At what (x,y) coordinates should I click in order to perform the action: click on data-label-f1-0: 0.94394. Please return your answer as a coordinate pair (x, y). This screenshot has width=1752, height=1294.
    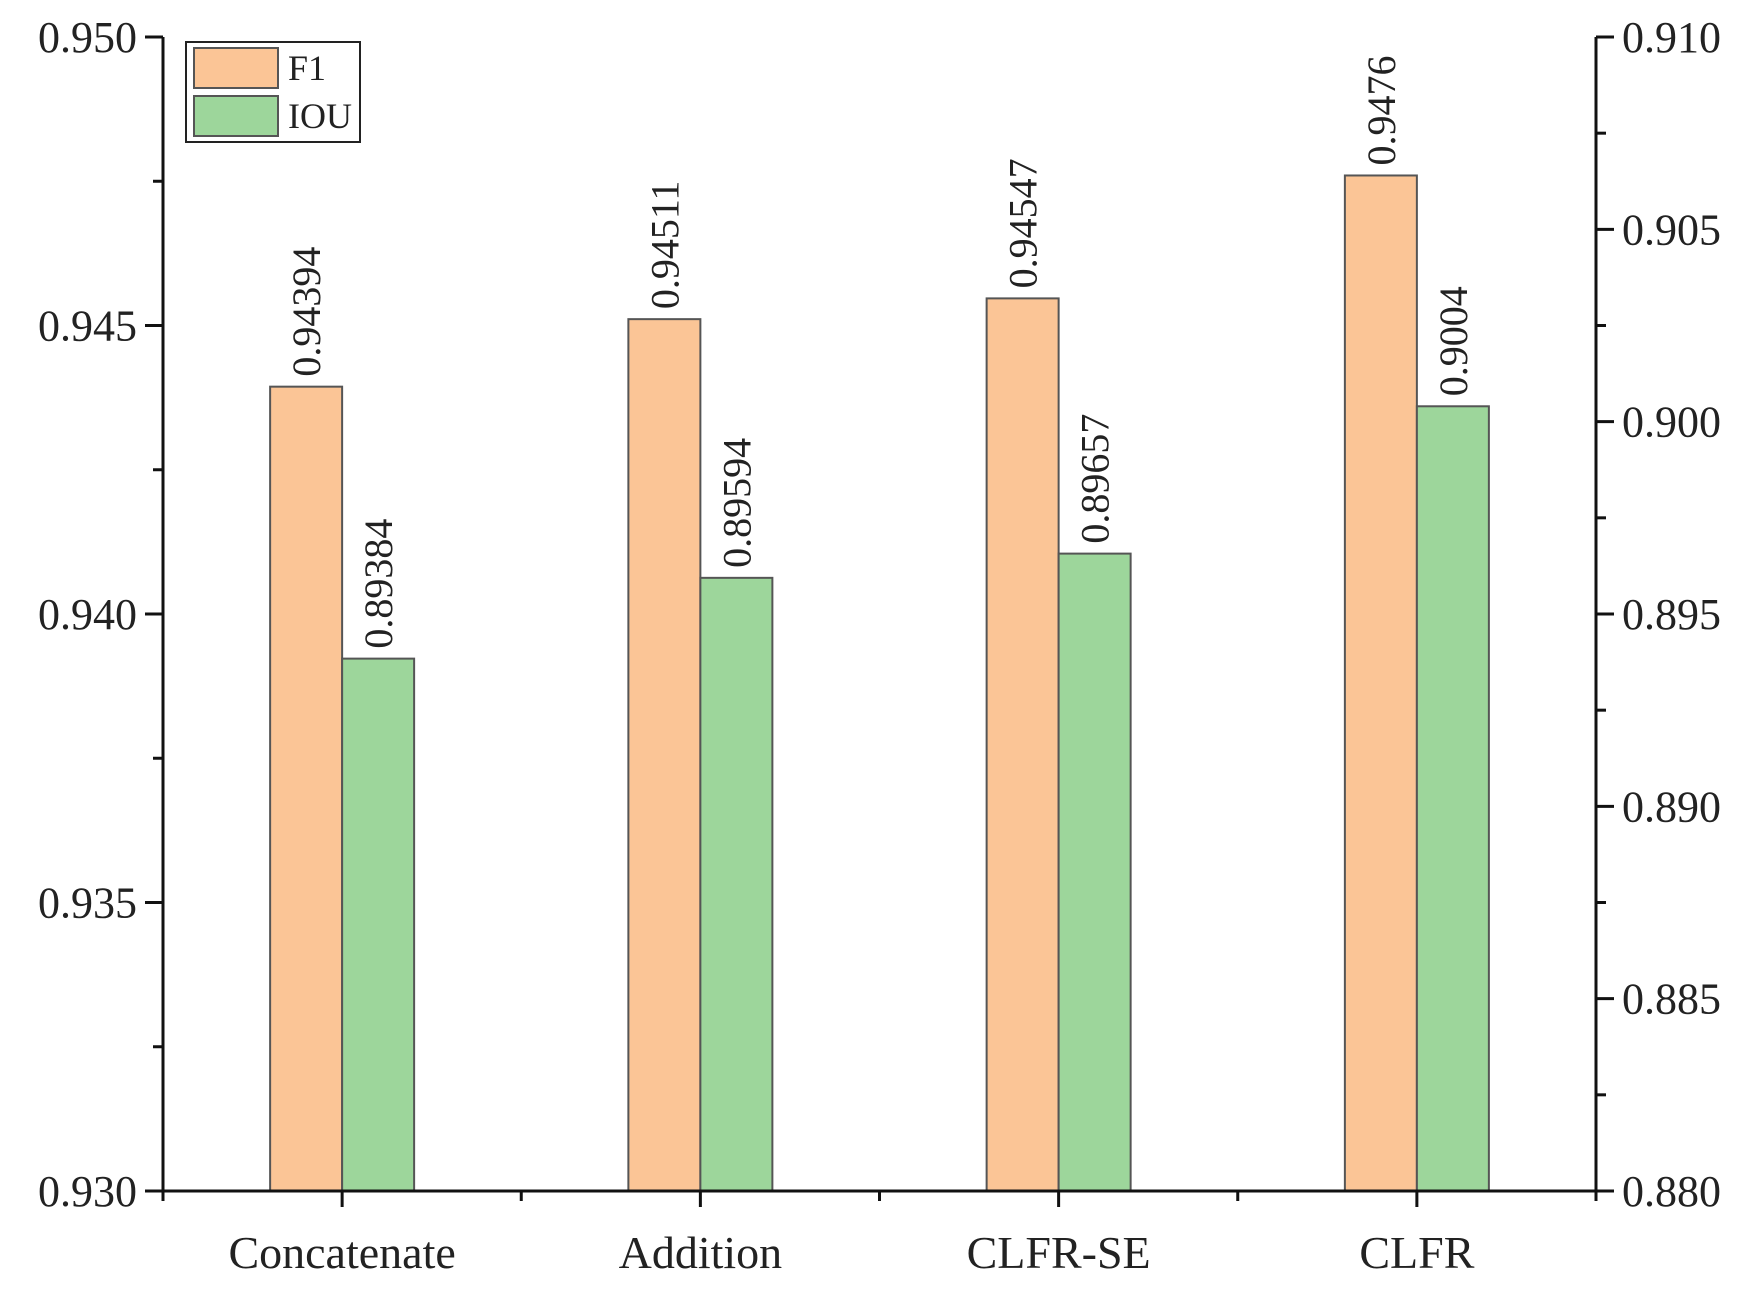
    Looking at the image, I should click on (306, 312).